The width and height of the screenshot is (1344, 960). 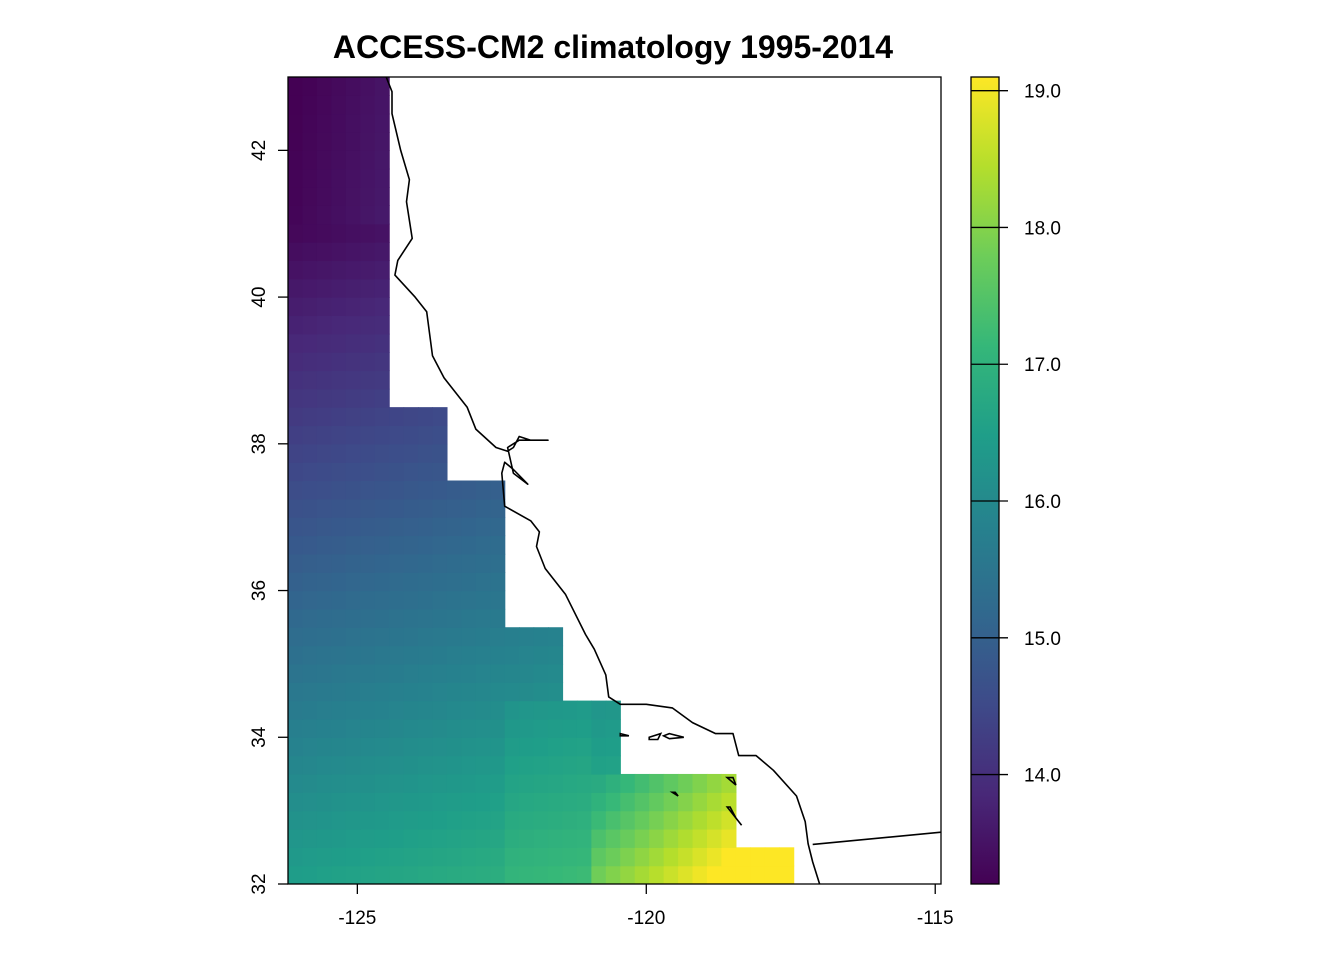 I want to click on x-tick-label: -125, so click(x=357, y=918).